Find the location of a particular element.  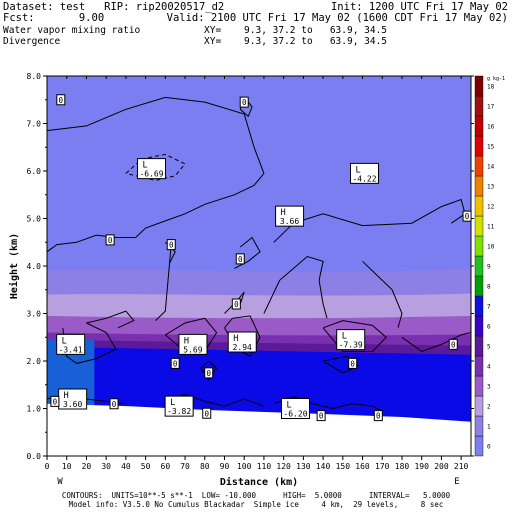

extremum-value: 3.60 is located at coordinates (72, 404).